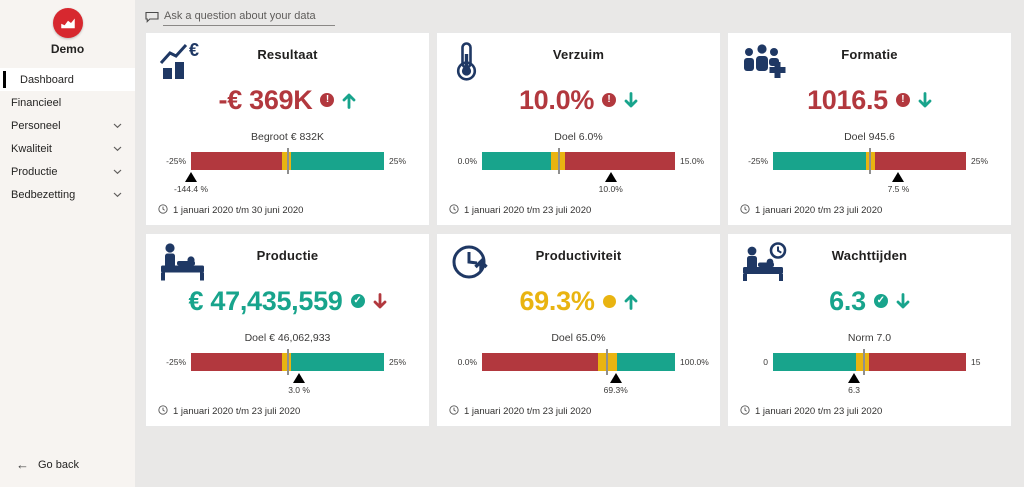  Describe the element at coordinates (249, 17) in the screenshot. I see `qa-input` at that location.